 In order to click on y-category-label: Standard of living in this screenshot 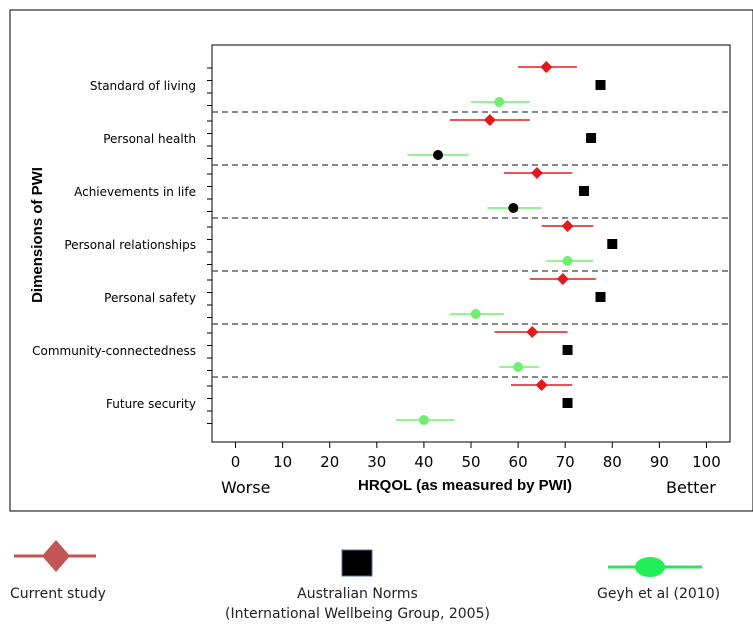, I will do `click(143, 86)`.